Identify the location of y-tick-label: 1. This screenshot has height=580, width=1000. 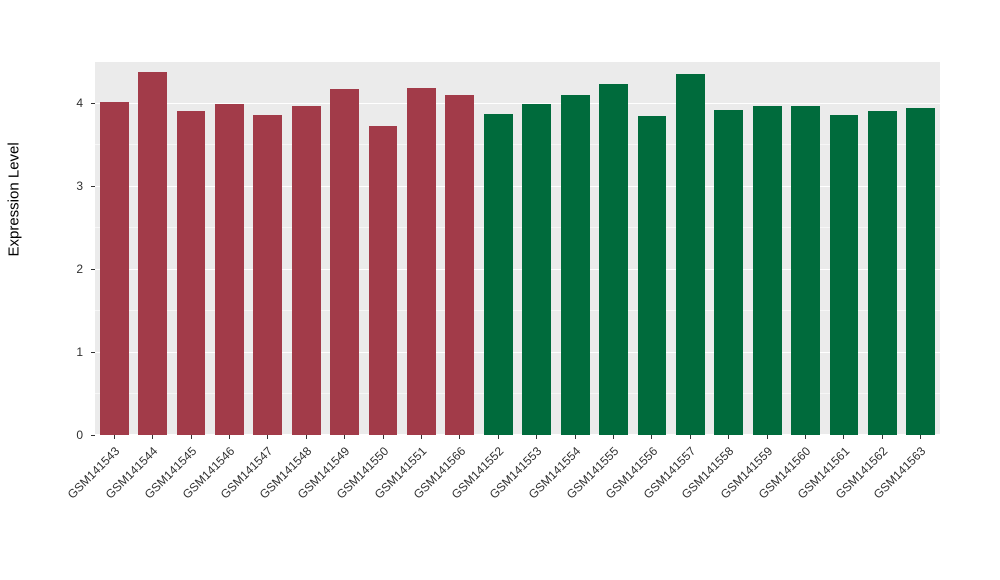
(79, 352).